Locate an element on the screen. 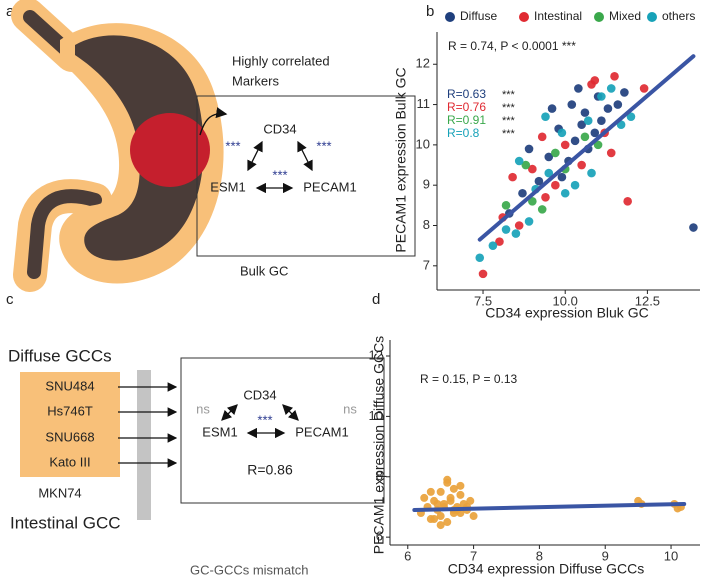 Image resolution: width=709 pixels, height=580 pixels. marker-box is located at coordinates (282, 430).